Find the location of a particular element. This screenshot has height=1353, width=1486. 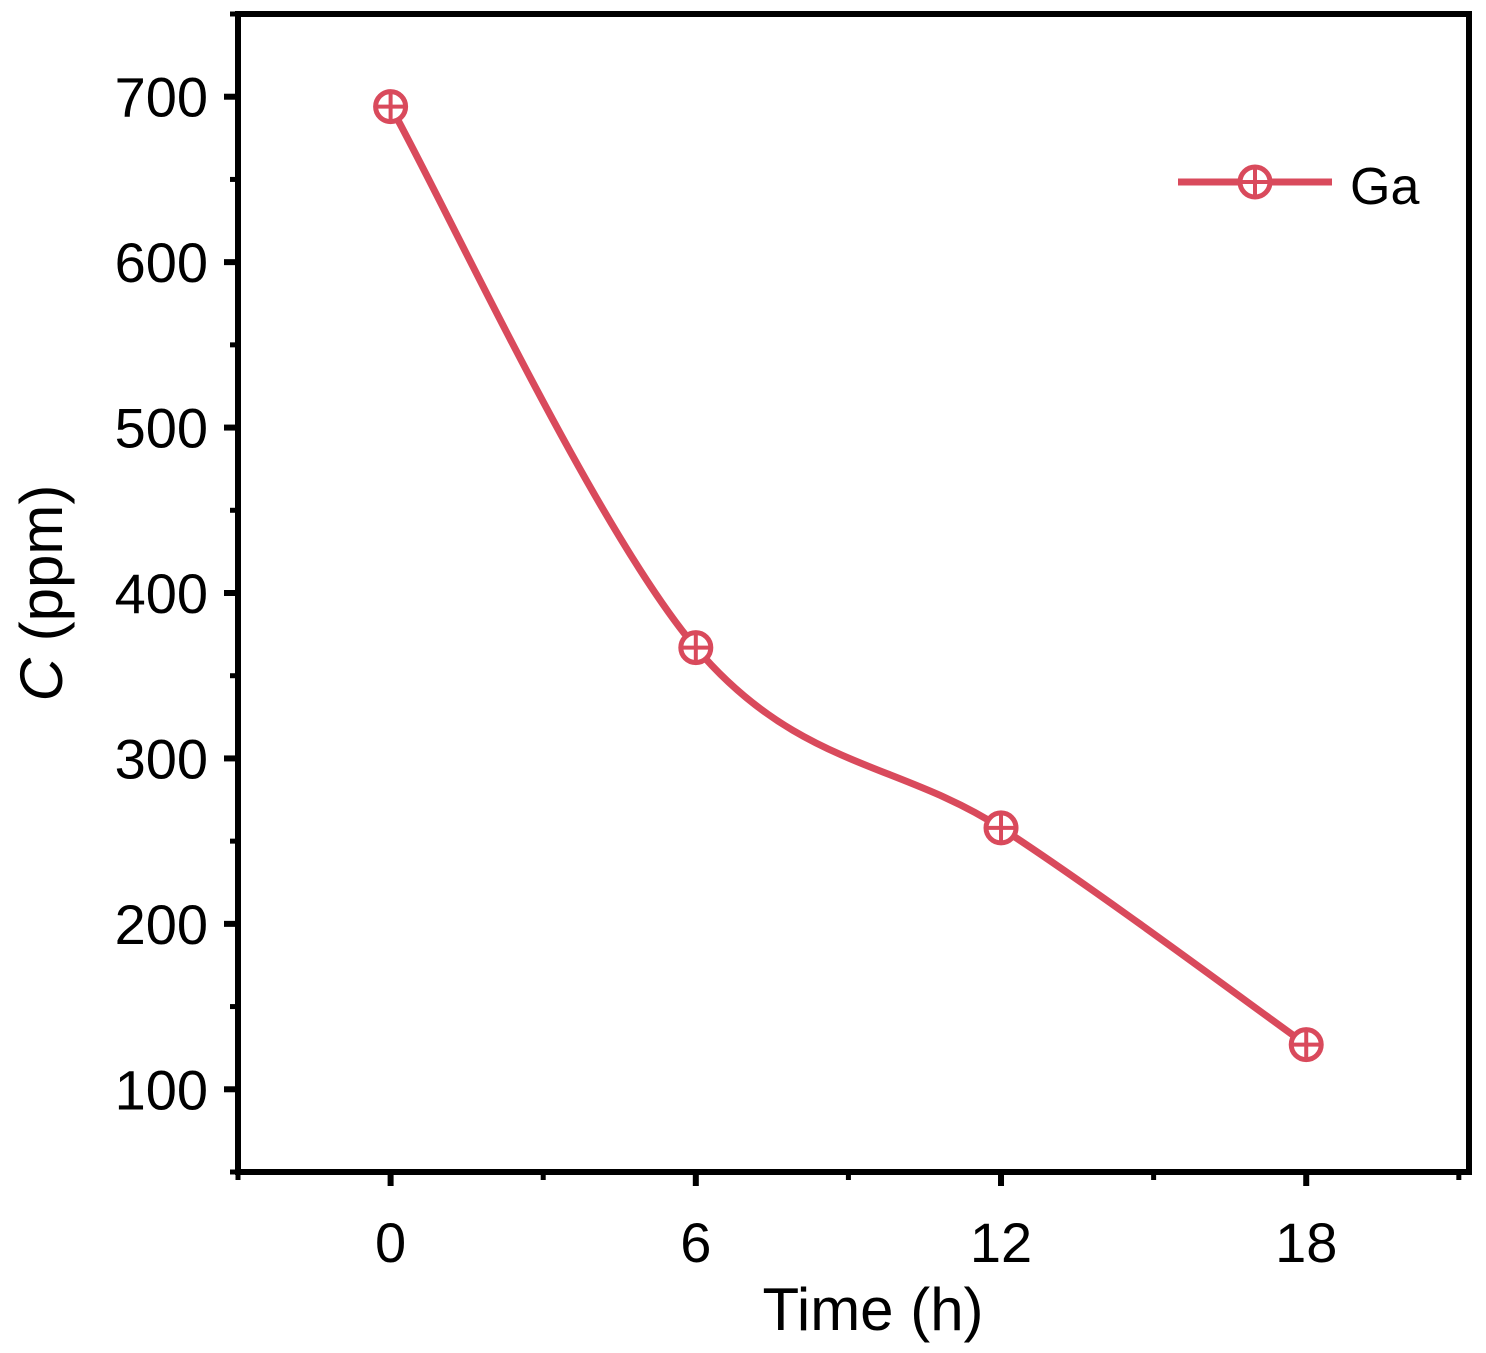

y-axis-title-unit: (ppm) is located at coordinates (41, 571).